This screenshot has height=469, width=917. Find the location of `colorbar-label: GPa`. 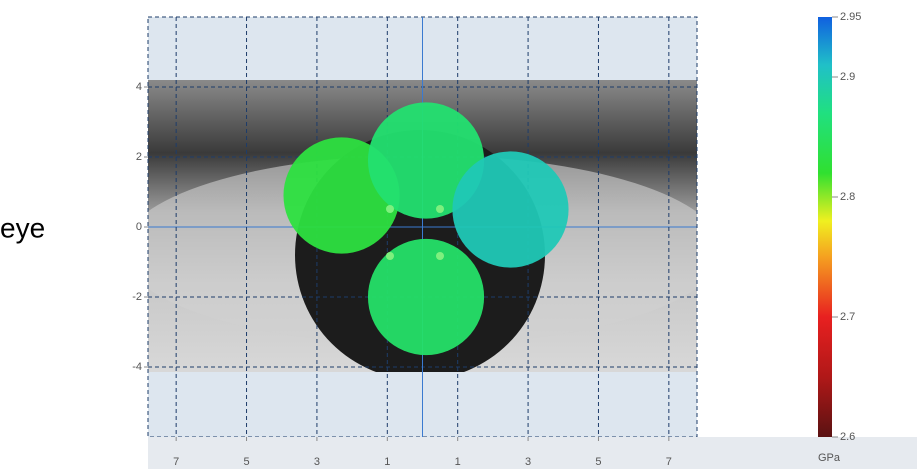

colorbar-label: GPa is located at coordinates (829, 458).